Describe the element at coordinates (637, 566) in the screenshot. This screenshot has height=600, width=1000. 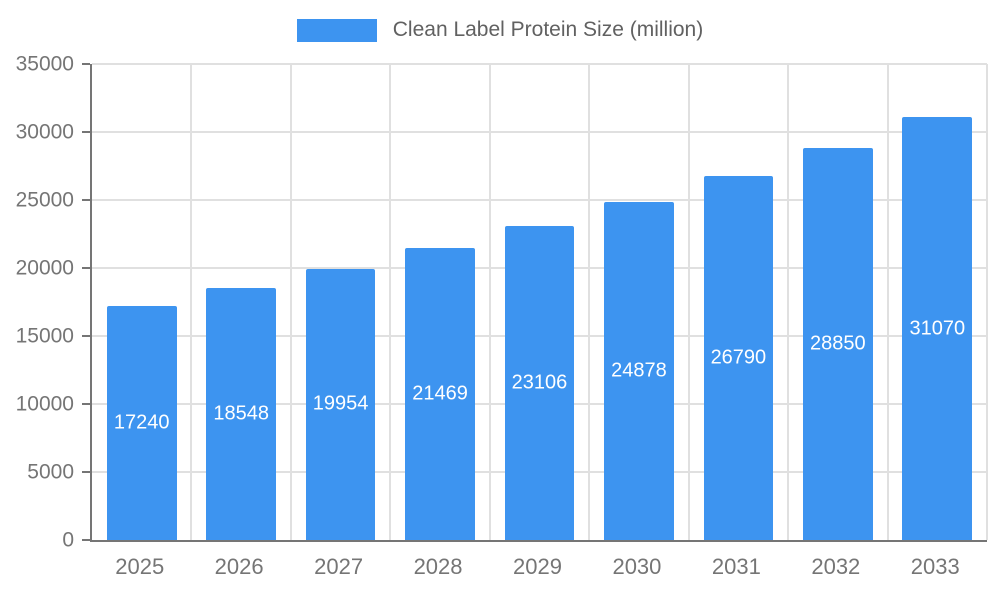
I see `x-tick-label: 2030` at that location.